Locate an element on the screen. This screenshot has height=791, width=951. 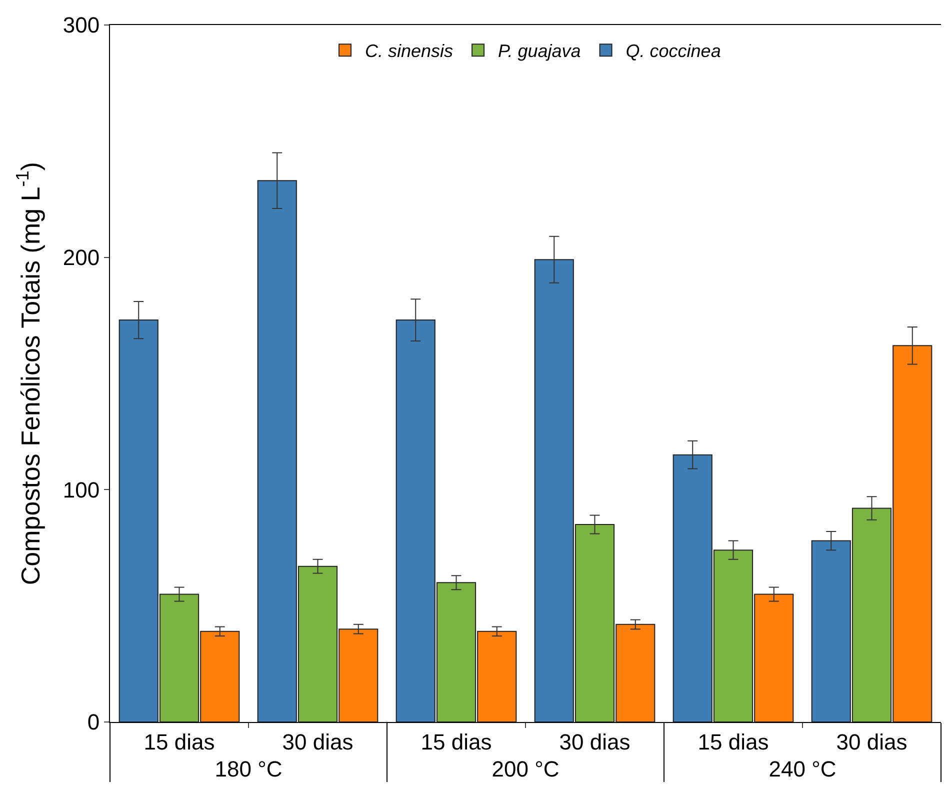
legend-label: C. sinensis is located at coordinates (409, 51).